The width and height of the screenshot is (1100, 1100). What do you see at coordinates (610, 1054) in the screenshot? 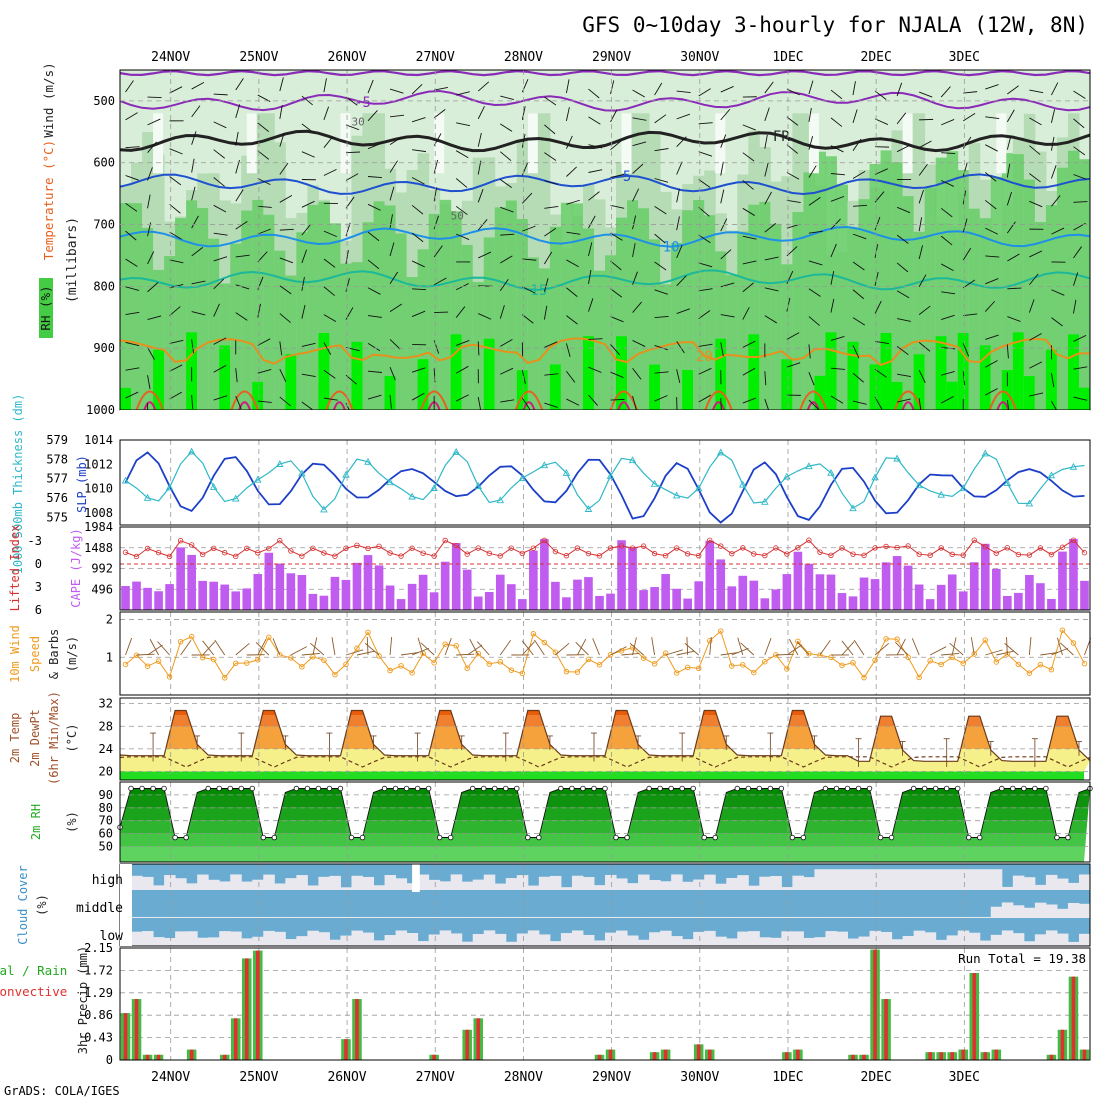
I see `precip-convective-bar` at bounding box center [610, 1054].